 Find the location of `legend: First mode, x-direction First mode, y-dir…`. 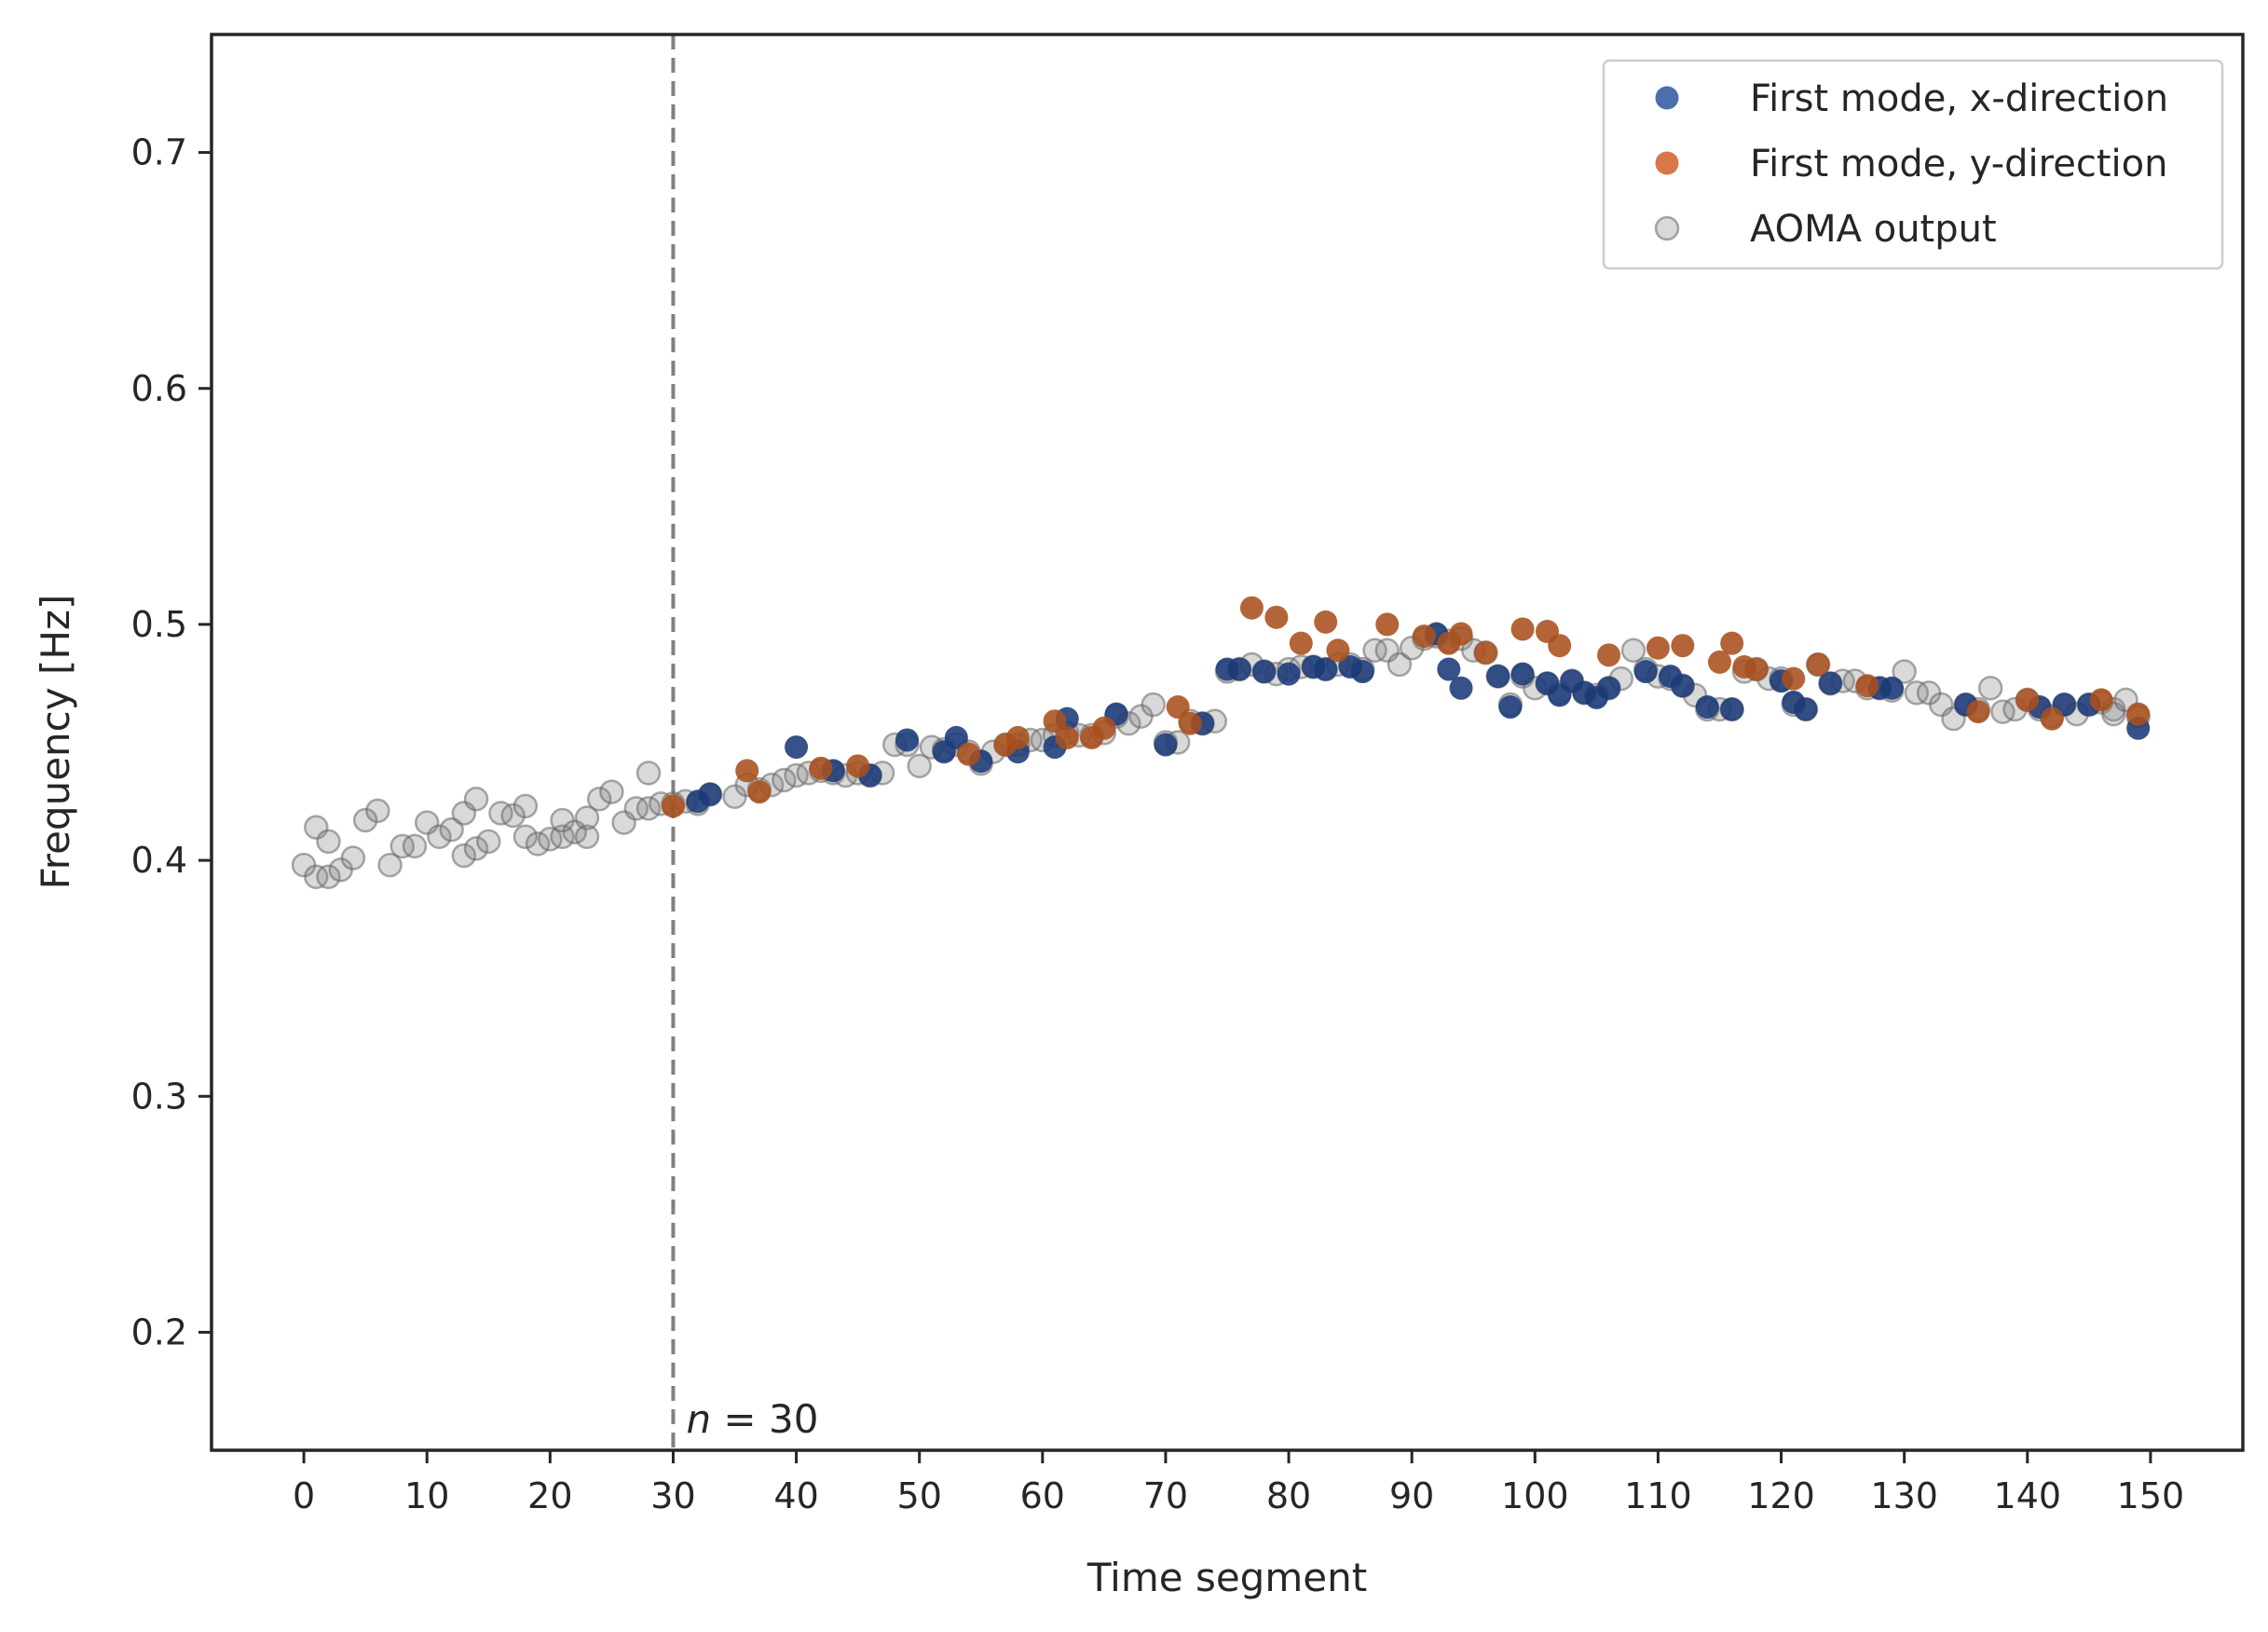

legend: First mode, x-direction First mode, y-dir… is located at coordinates (1913, 165).